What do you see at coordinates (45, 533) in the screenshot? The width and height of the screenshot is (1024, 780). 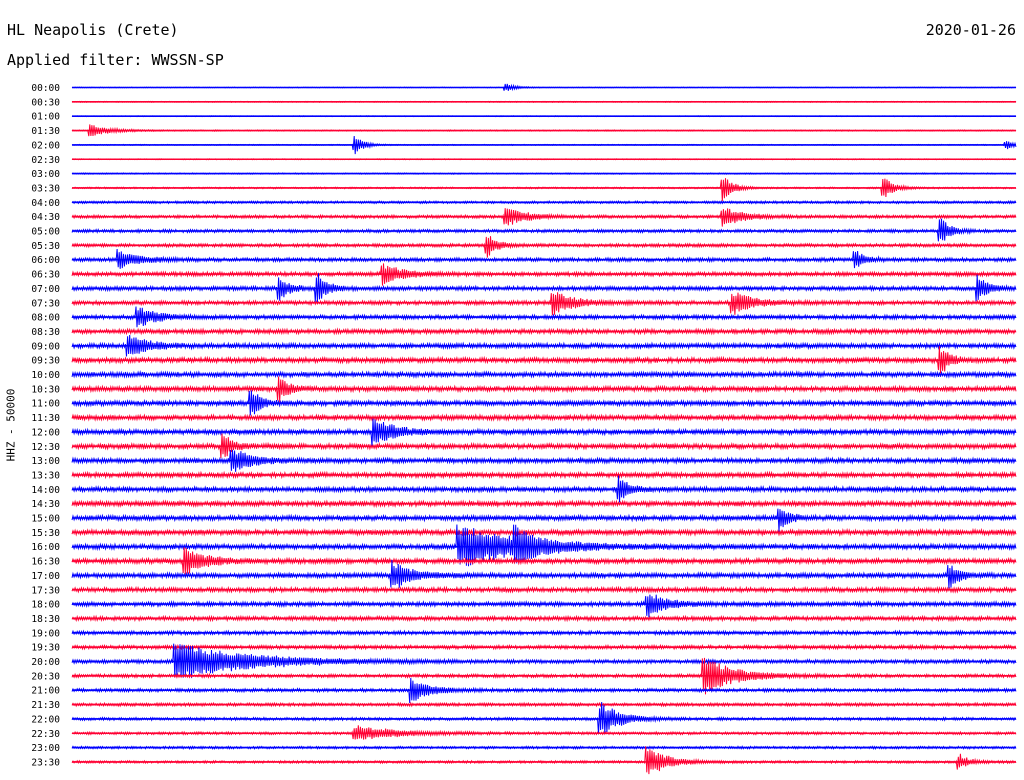 I see `time-tick-1530: 15:30` at bounding box center [45, 533].